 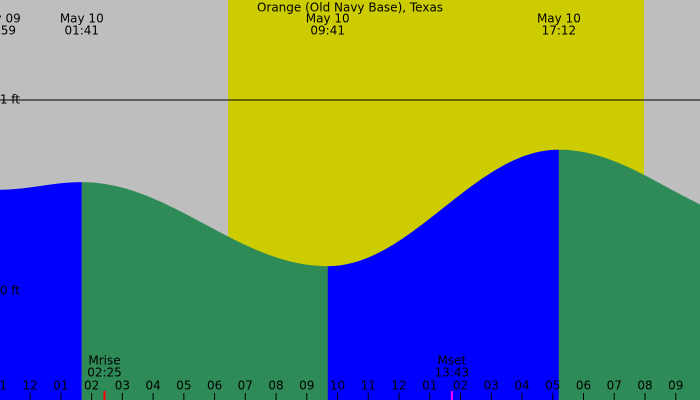 I want to click on x-tick-label: 10, so click(x=337, y=386).